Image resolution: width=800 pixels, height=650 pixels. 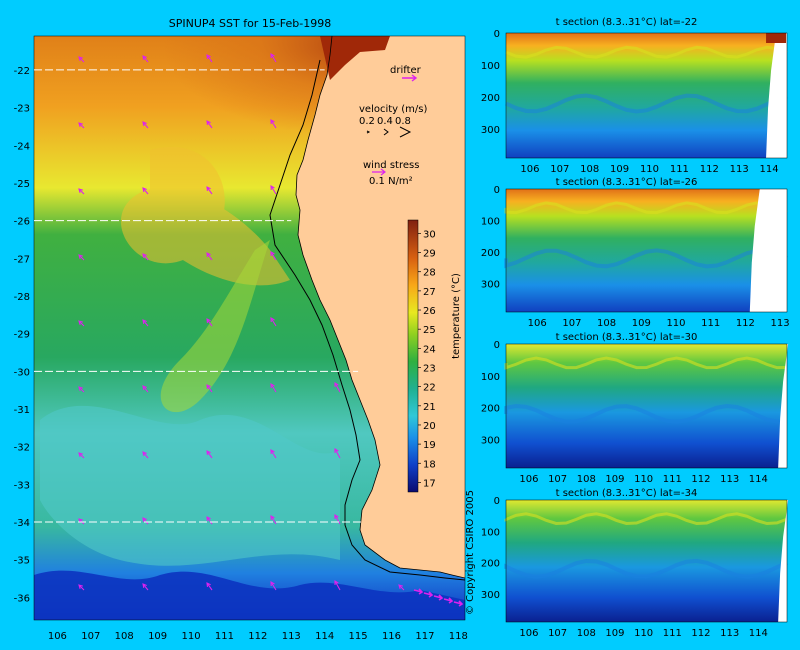 I want to click on section-x-tick-113: 113, so click(x=729, y=479).